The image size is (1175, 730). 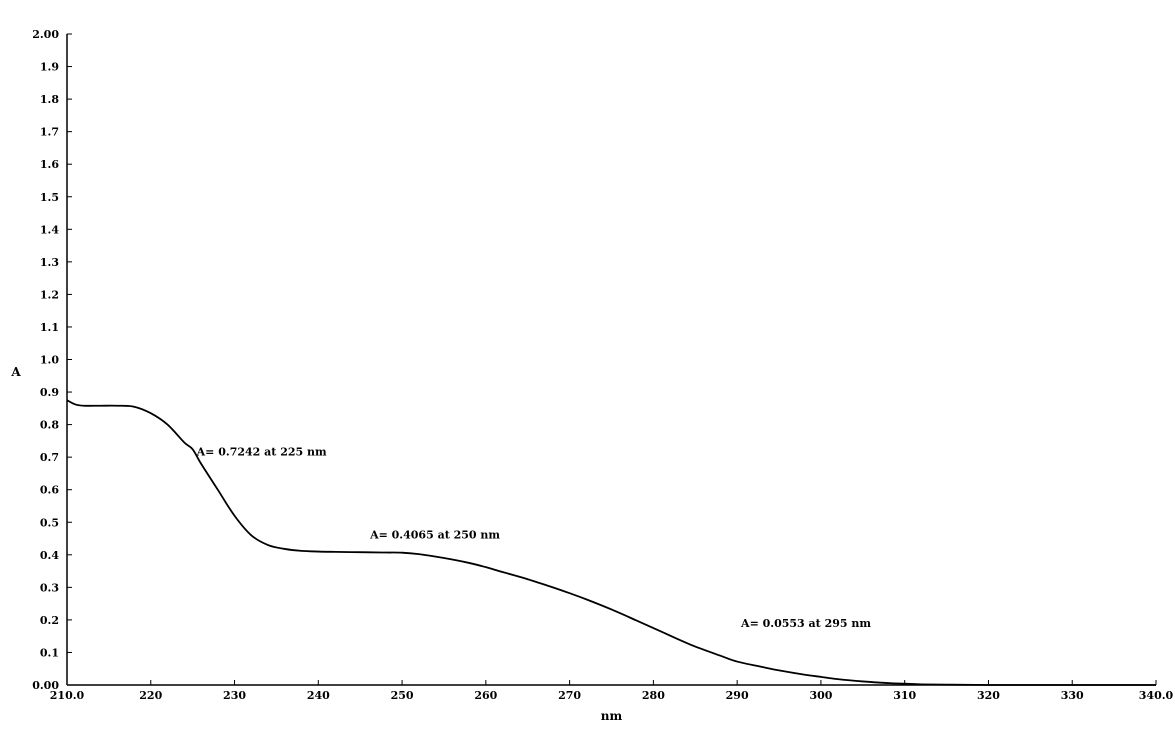 I want to click on x-tick-label: 270, so click(x=569, y=695).